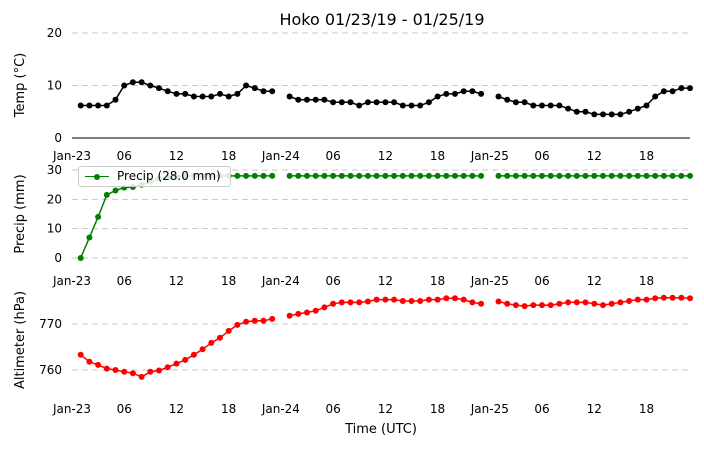 The image size is (704, 449). What do you see at coordinates (20, 213) in the screenshot?
I see `ylabel-p1: Precip (mm)` at bounding box center [20, 213].